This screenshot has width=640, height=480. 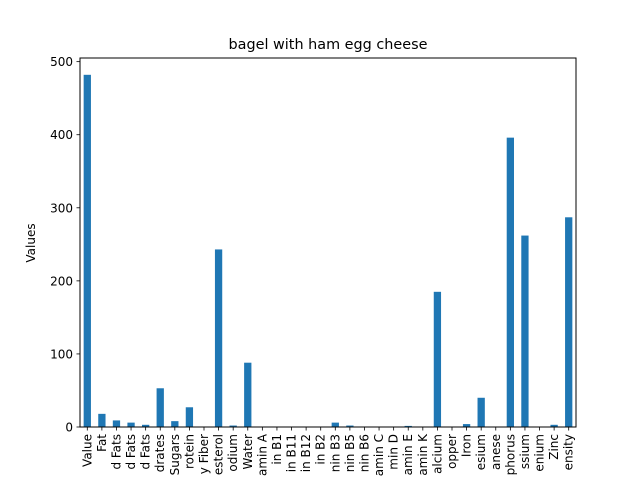 I want to click on x-tick-label: ensity, so click(x=569, y=452).